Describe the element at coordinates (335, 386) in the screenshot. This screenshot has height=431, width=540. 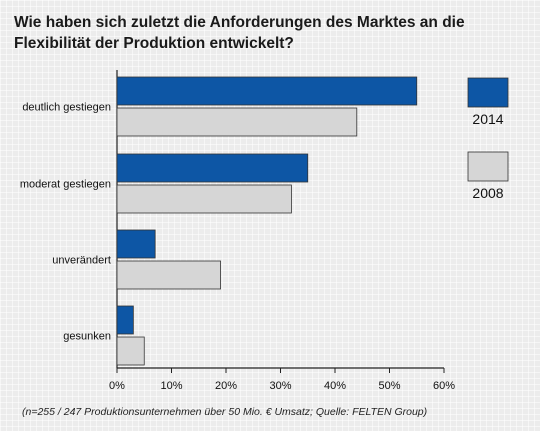
I see `x-tick-label: 40%` at that location.